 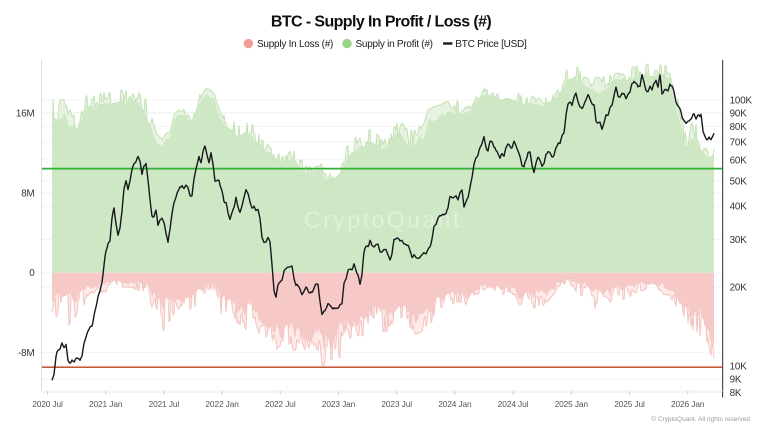 What do you see at coordinates (739, 143) in the screenshot?
I see `svg-text: 70K` at bounding box center [739, 143].